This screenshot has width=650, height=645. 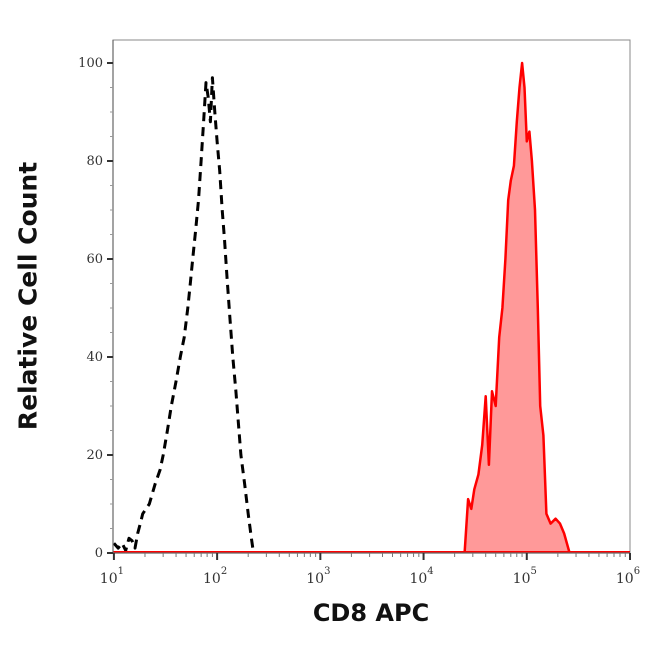 What do you see at coordinates (318, 576) in the screenshot?
I see `x-tick-label: 10³` at bounding box center [318, 576].